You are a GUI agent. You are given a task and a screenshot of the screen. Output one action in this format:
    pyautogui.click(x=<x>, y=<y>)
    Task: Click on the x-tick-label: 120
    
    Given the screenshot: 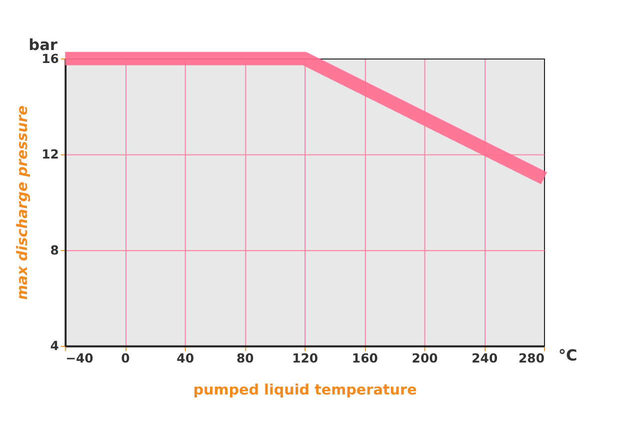 What is the action you would take?
    pyautogui.click(x=305, y=358)
    